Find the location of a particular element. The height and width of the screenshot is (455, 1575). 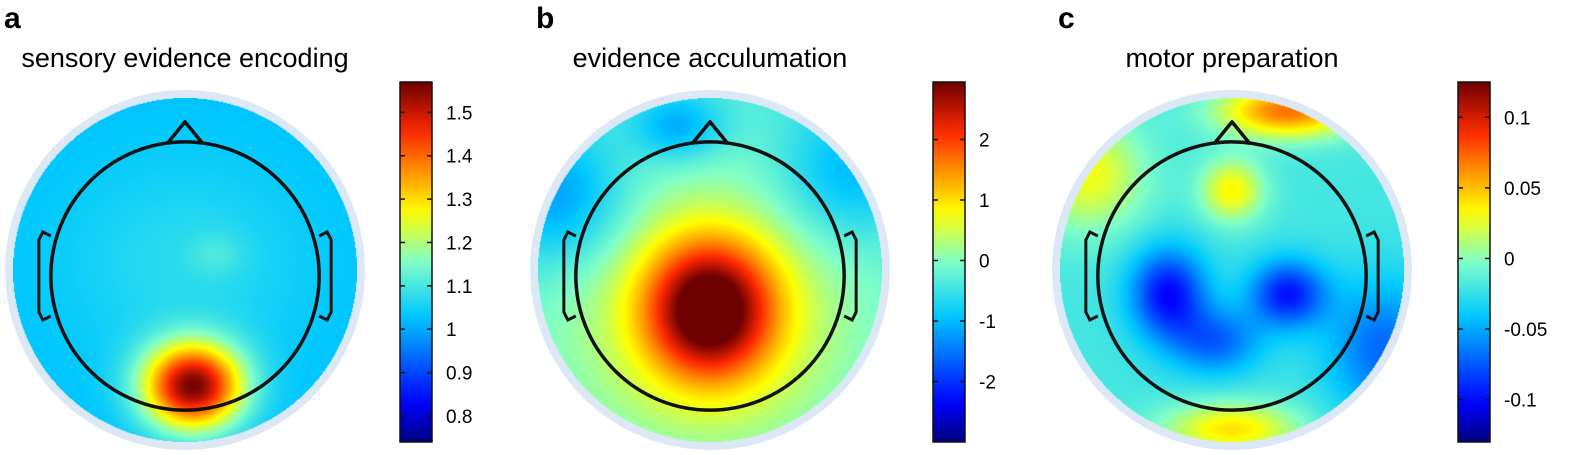

panel-letter-b: b is located at coordinates (545, 18).